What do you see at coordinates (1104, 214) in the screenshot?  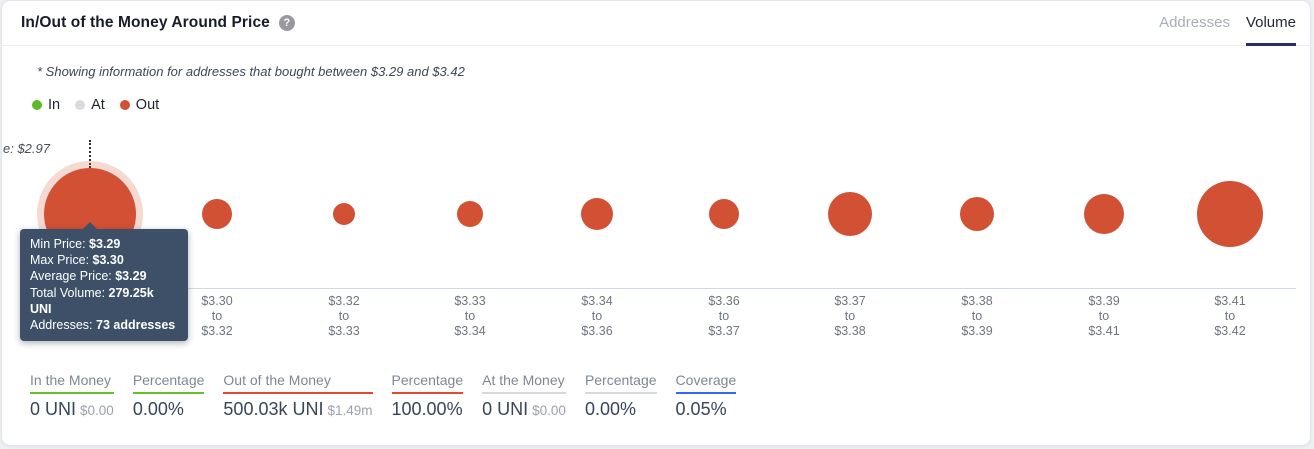 I see `out-bubble-3.39to3.41` at bounding box center [1104, 214].